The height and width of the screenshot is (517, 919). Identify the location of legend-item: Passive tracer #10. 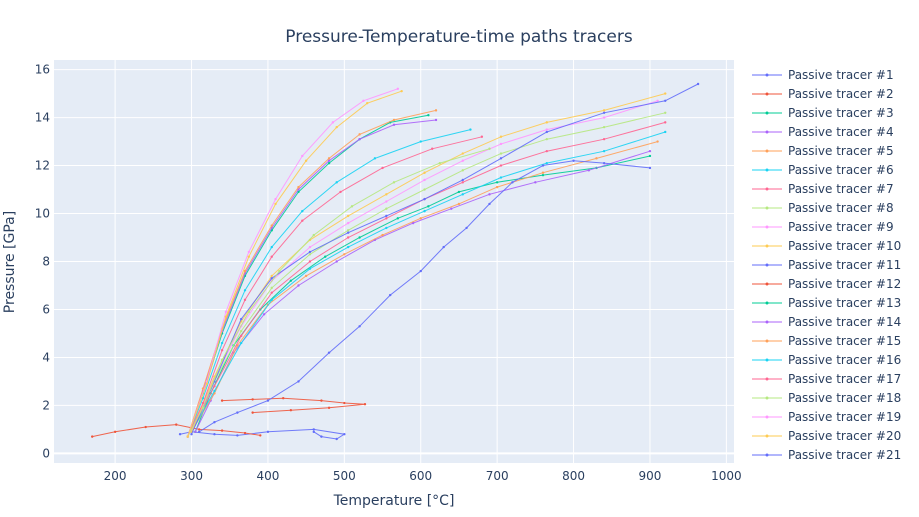
(826, 246).